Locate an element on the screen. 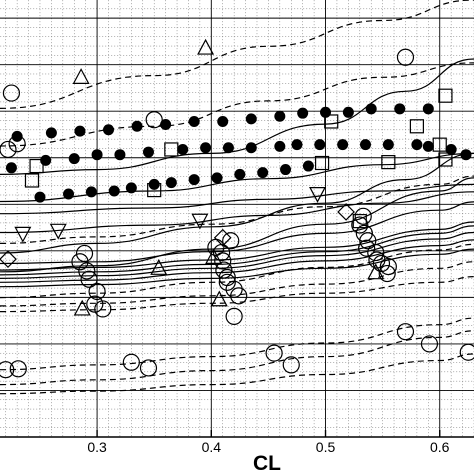 Image resolution: width=474 pixels, height=474 pixels. x-tick-label: 0.3 is located at coordinates (97, 447).